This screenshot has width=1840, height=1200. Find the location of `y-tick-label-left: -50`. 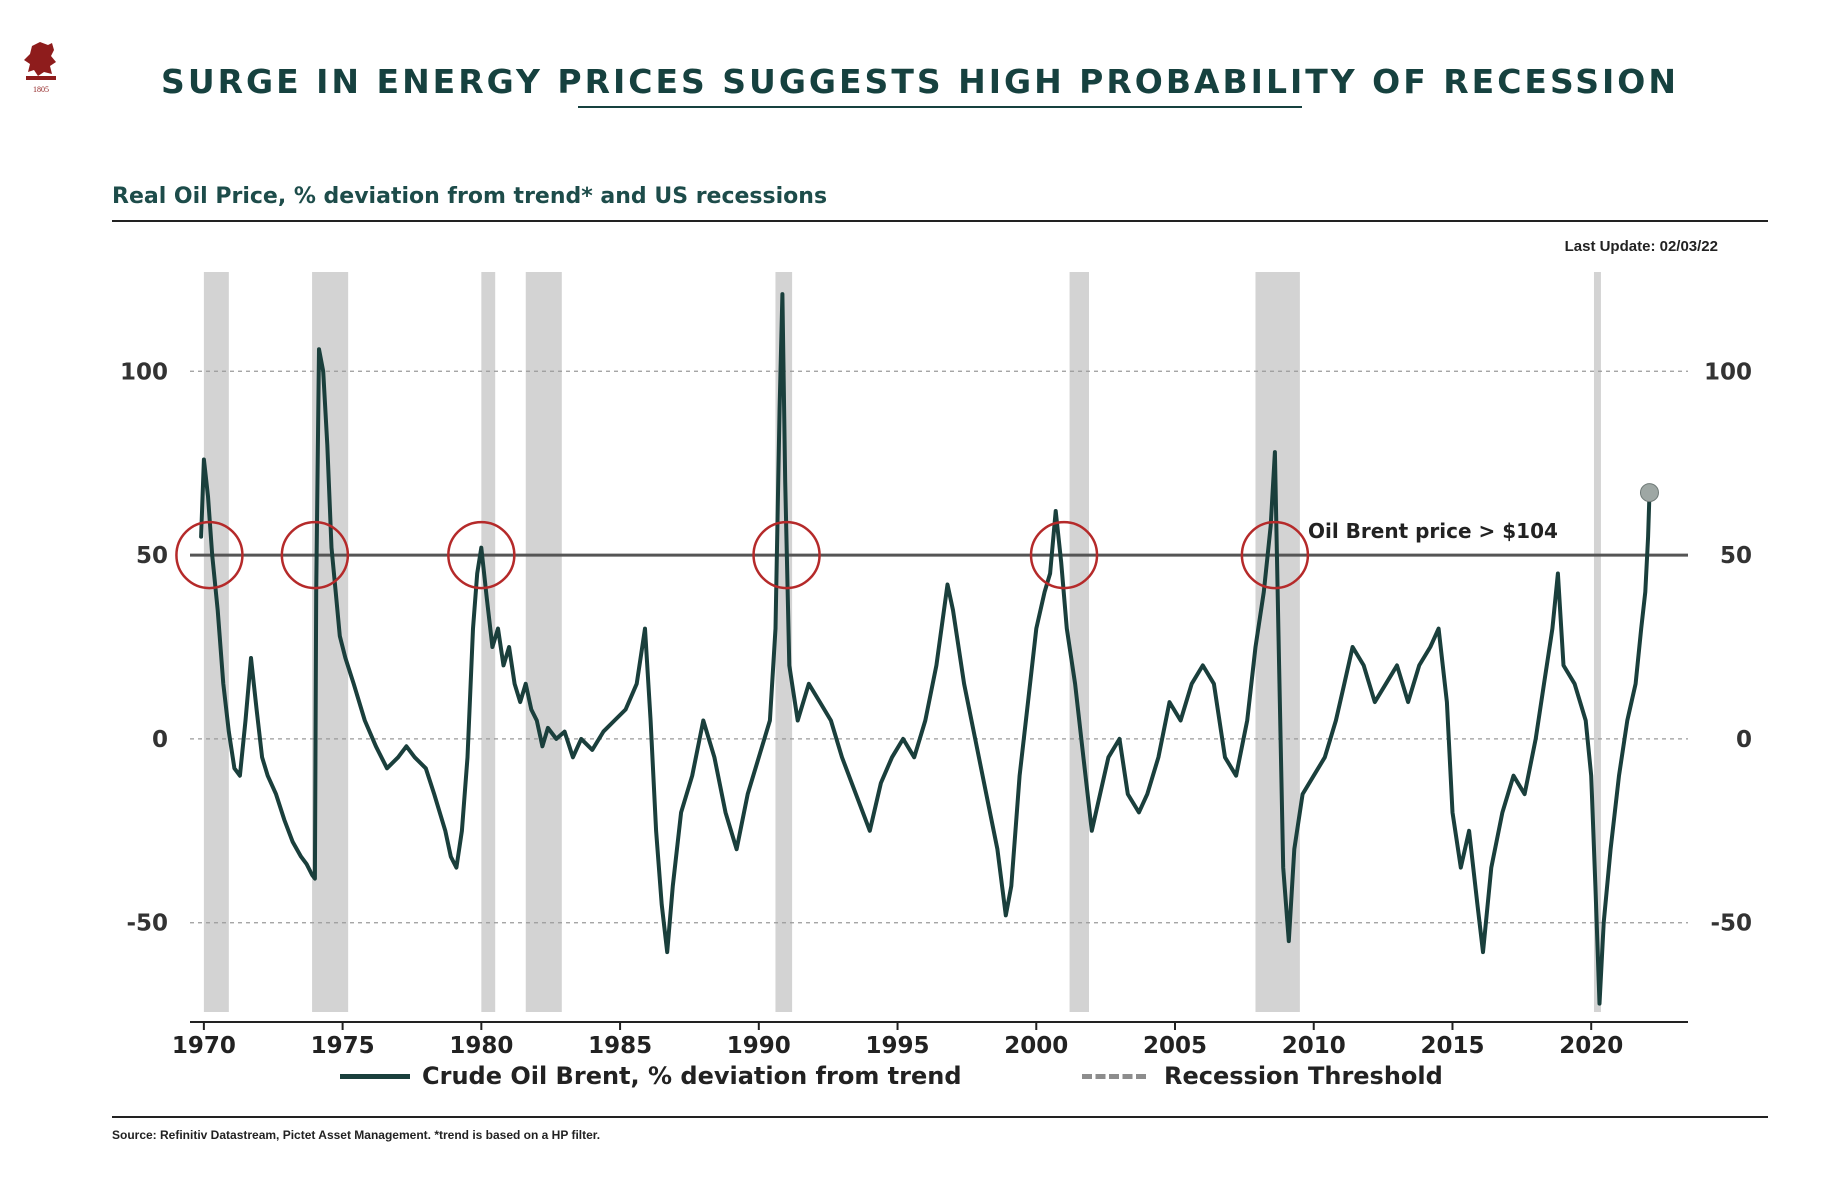

y-tick-label-left: -50 is located at coordinates (147, 924).